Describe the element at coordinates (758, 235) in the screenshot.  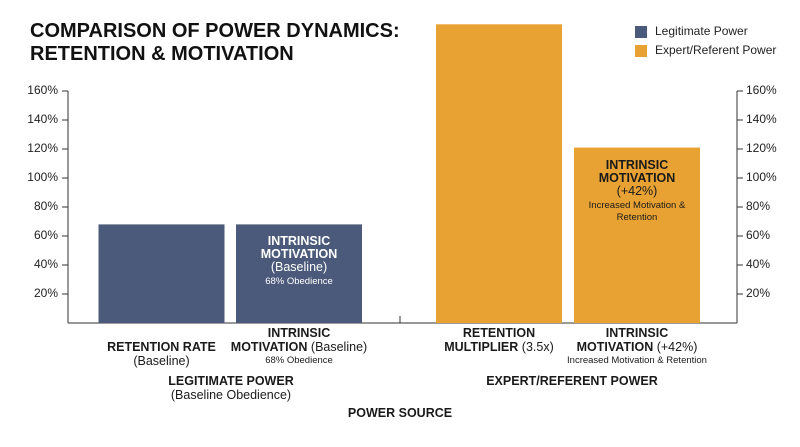
I see `y2-tick-label: 60%` at that location.